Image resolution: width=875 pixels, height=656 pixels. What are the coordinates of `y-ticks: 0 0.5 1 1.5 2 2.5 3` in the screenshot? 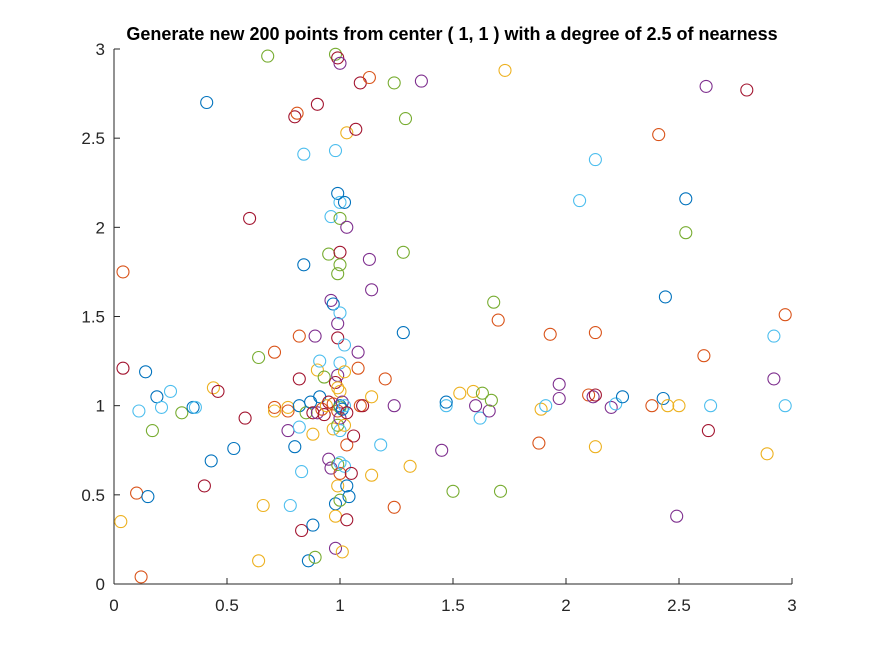 It's located at (100, 317).